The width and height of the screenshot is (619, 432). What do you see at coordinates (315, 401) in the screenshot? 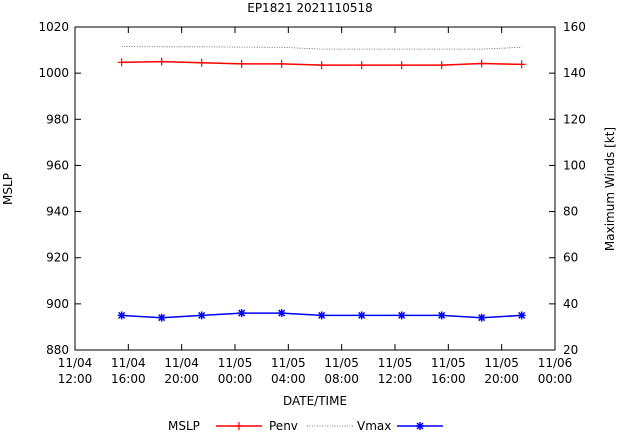
I see `x-axis-label: DATE/TIME` at bounding box center [315, 401].